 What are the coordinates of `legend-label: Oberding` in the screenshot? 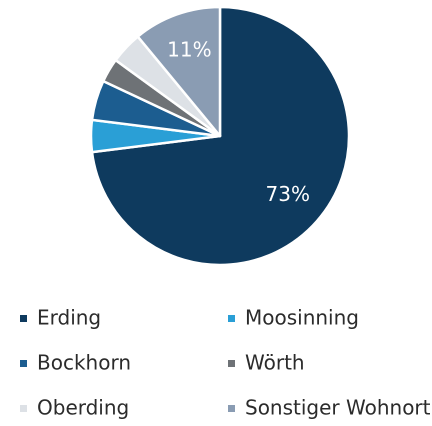 It's located at (83, 408).